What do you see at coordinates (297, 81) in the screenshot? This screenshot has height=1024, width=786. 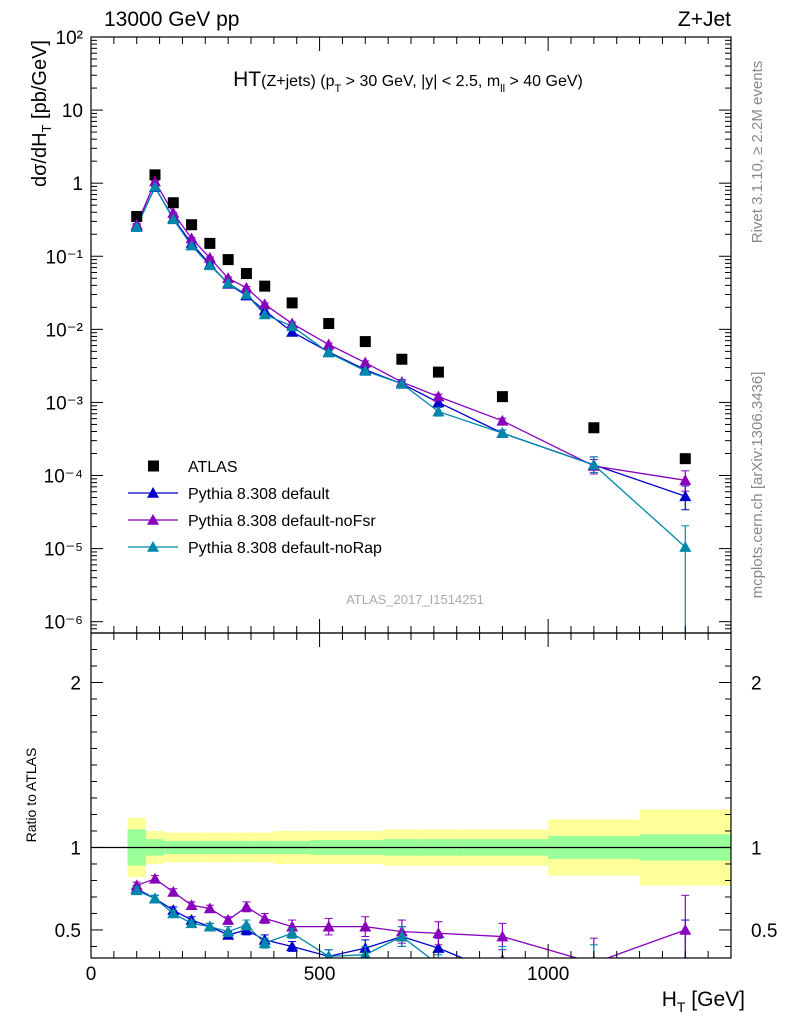 I see `title-sub: (Z+jets) (p` at bounding box center [297, 81].